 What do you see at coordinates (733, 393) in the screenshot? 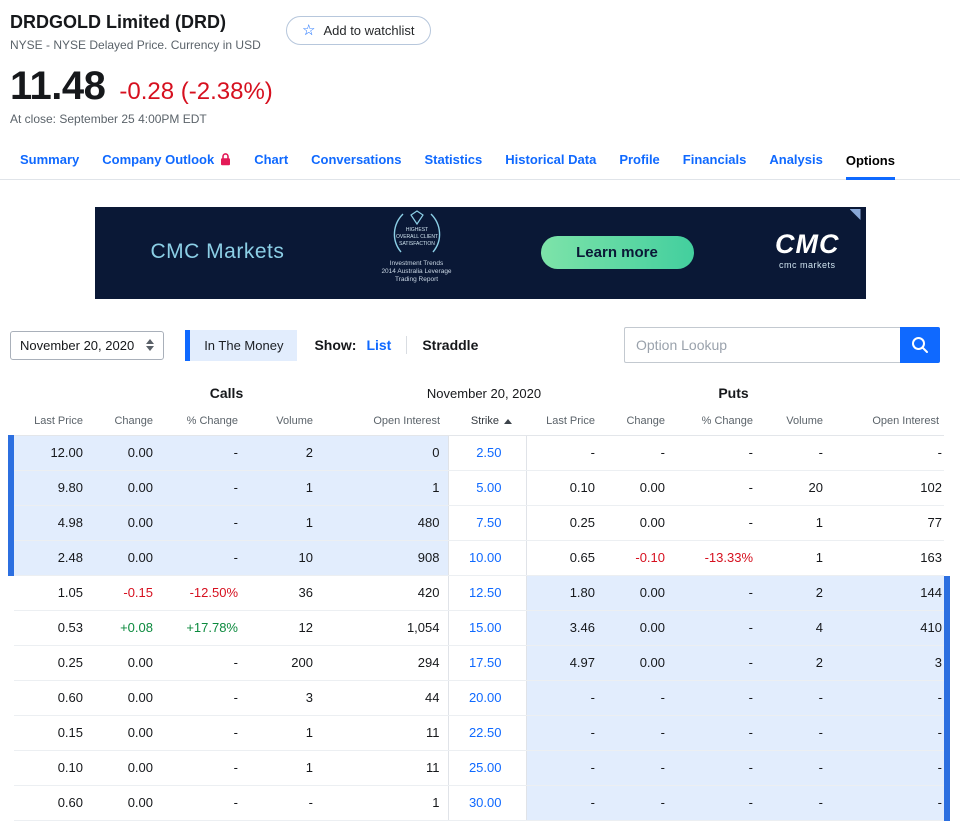
I see `puts-title: Puts` at bounding box center [733, 393].